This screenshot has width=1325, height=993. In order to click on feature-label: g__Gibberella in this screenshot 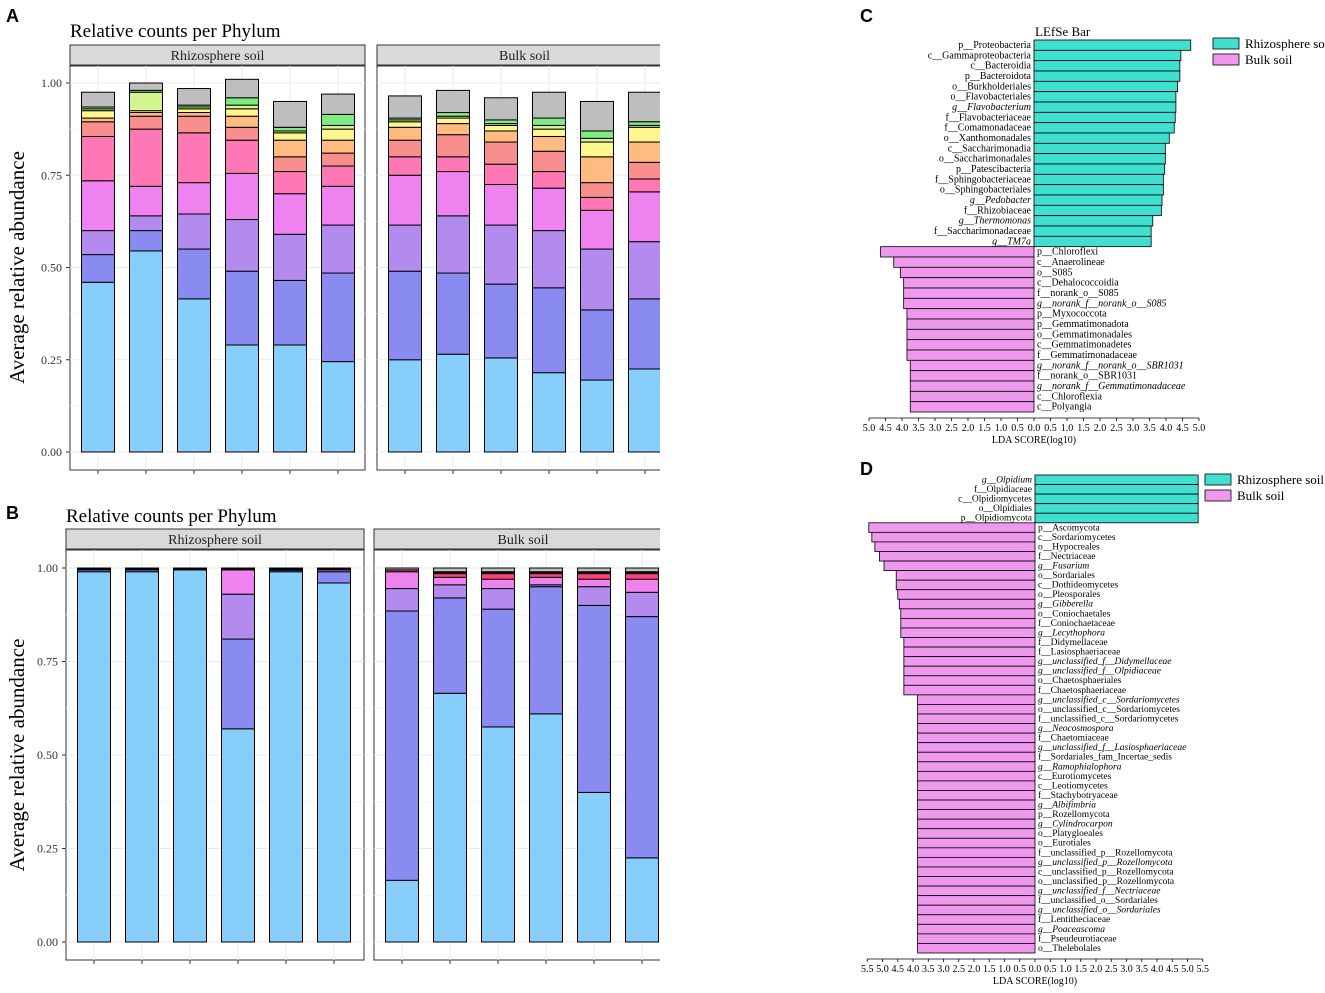, I will do `click(1065, 605)`.